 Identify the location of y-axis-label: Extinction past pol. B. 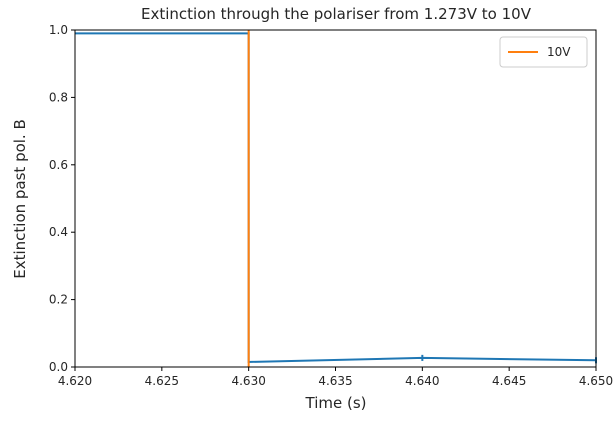
(20, 199).